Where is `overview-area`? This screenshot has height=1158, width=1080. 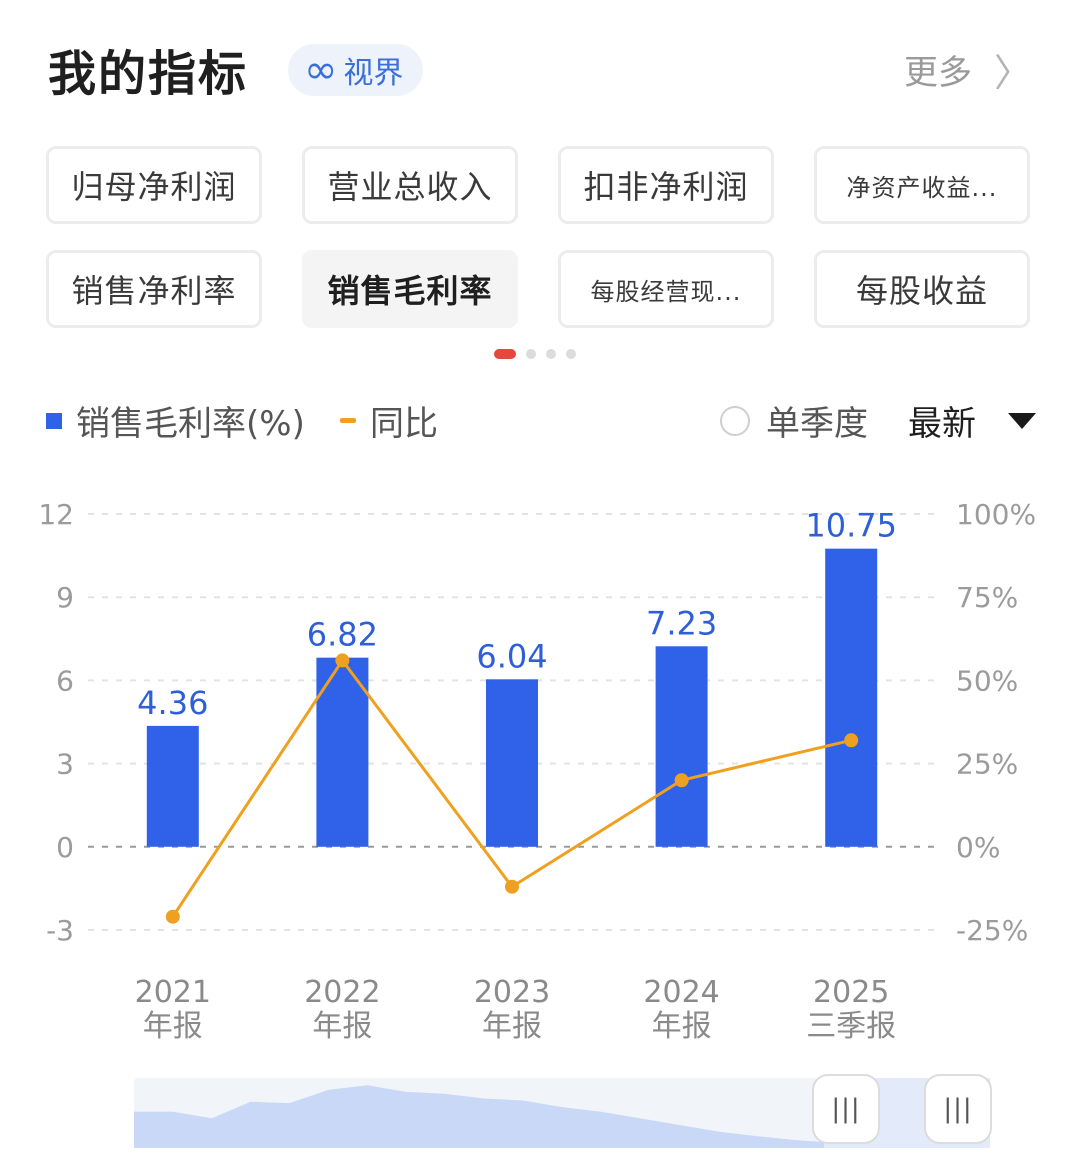 overview-area is located at coordinates (562, 1116).